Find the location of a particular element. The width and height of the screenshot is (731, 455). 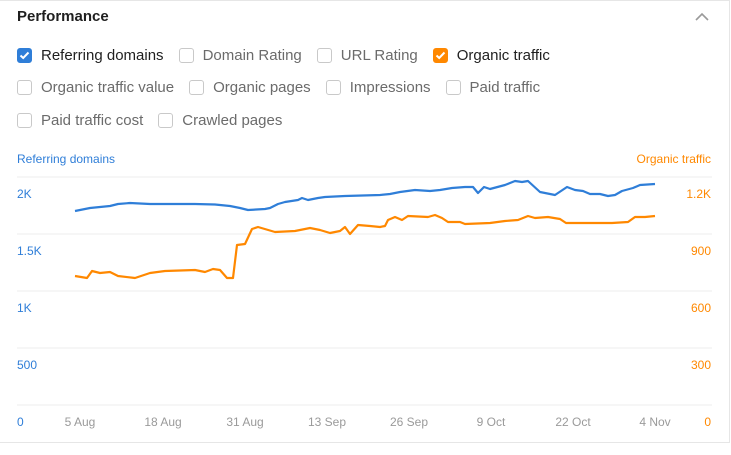

x-tick: 26 Sep is located at coordinates (409, 422).